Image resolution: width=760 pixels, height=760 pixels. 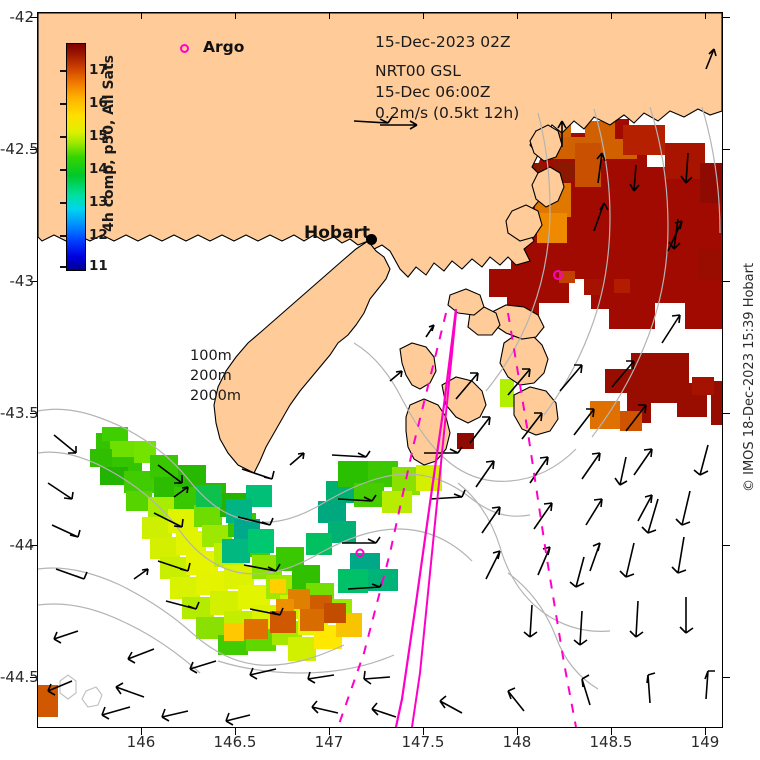 What do you see at coordinates (211, 376) in the screenshot?
I see `depth-label-200m: 200m` at bounding box center [211, 376].